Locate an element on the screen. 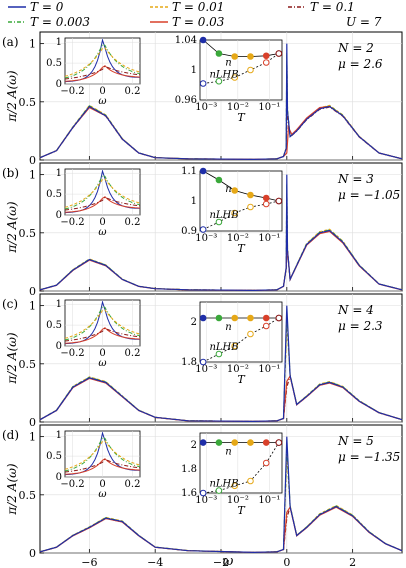  inset-y-tick-label: 1.1 is located at coordinates (189, 171).